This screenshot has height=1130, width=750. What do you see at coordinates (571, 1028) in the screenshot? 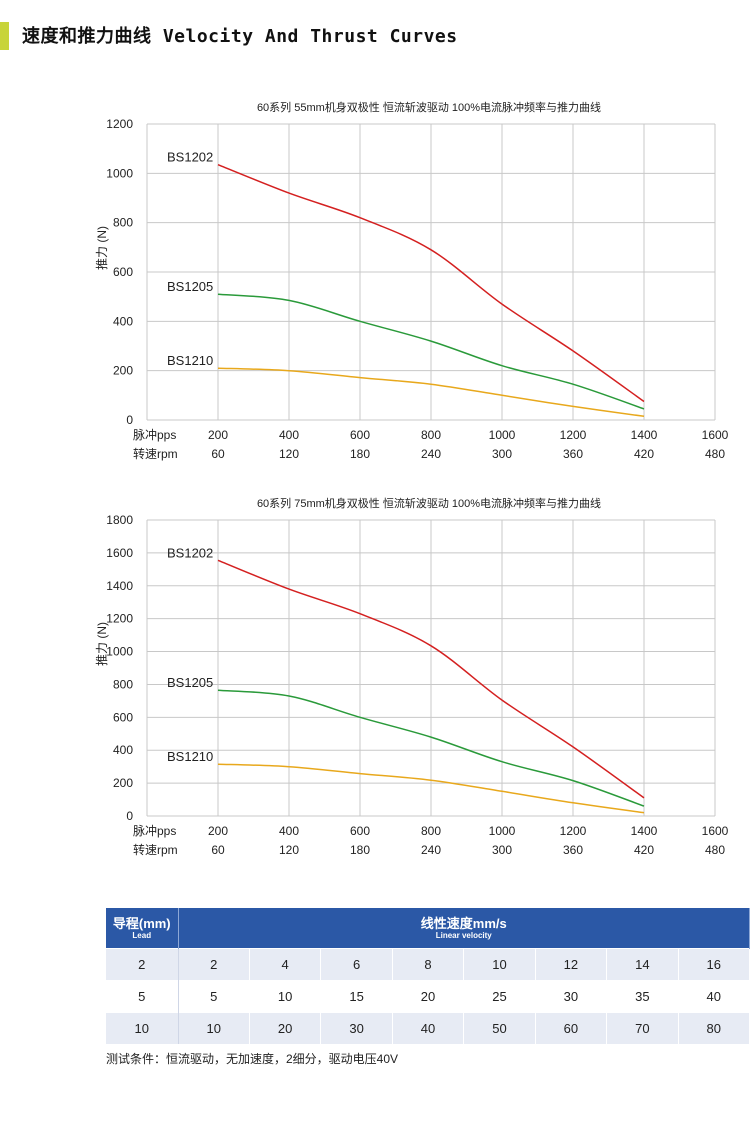
I see `velocity-cell: 60` at bounding box center [571, 1028].